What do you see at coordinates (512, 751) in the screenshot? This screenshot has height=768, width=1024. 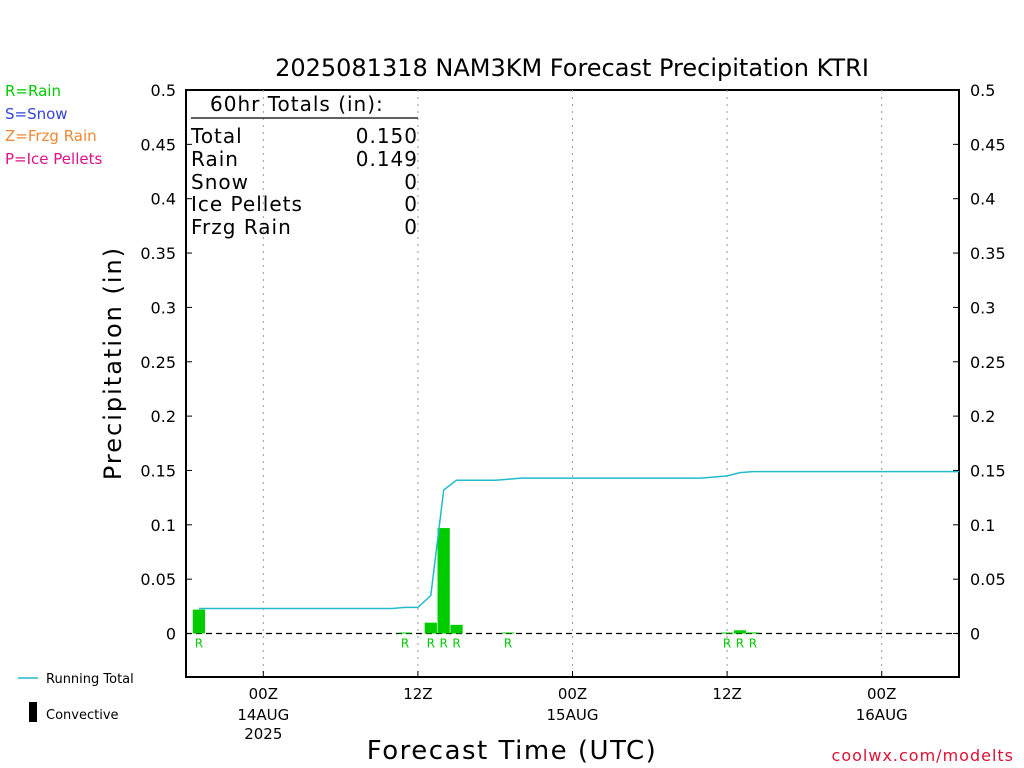 I see `x-axis-label: Forecast Time (UTC)` at bounding box center [512, 751].